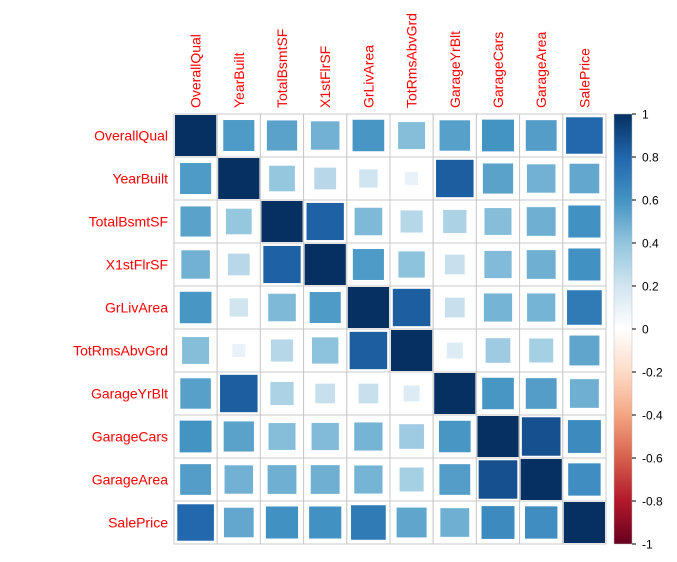 Image resolution: width=677 pixels, height=562 pixels. I want to click on correlation-square-TotalBsmtSF-GrLivArea, so click(368, 221).